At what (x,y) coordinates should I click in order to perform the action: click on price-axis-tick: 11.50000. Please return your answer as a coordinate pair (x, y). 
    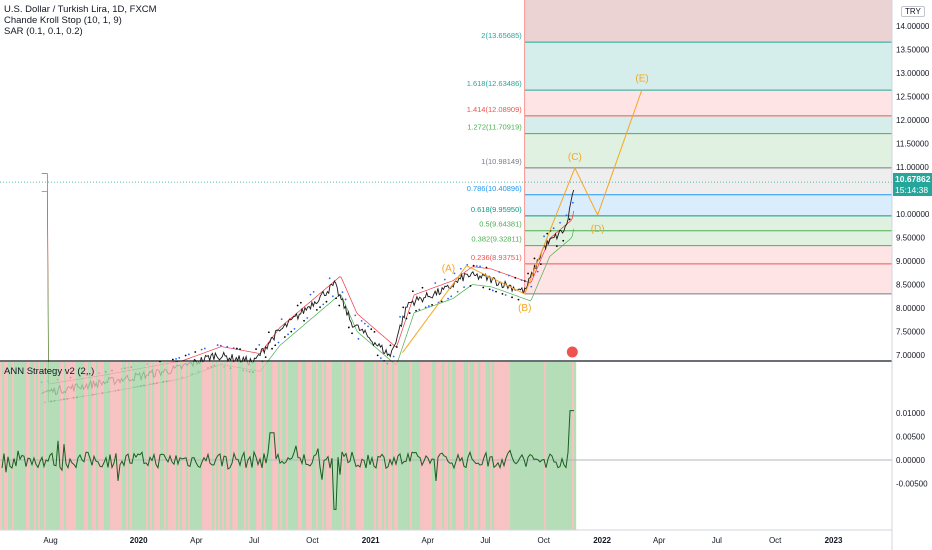
    Looking at the image, I should click on (912, 144).